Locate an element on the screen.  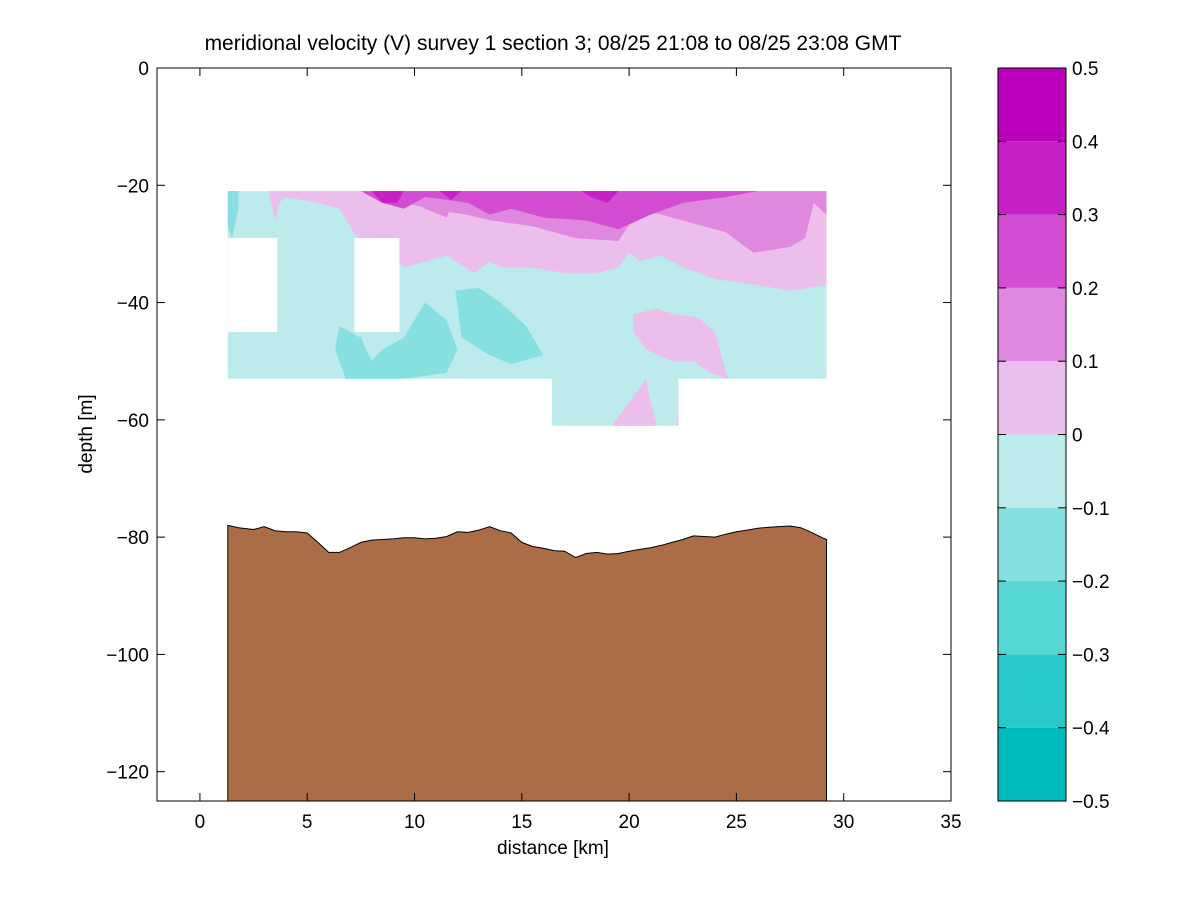
colorbar-bands is located at coordinates (1032, 434).